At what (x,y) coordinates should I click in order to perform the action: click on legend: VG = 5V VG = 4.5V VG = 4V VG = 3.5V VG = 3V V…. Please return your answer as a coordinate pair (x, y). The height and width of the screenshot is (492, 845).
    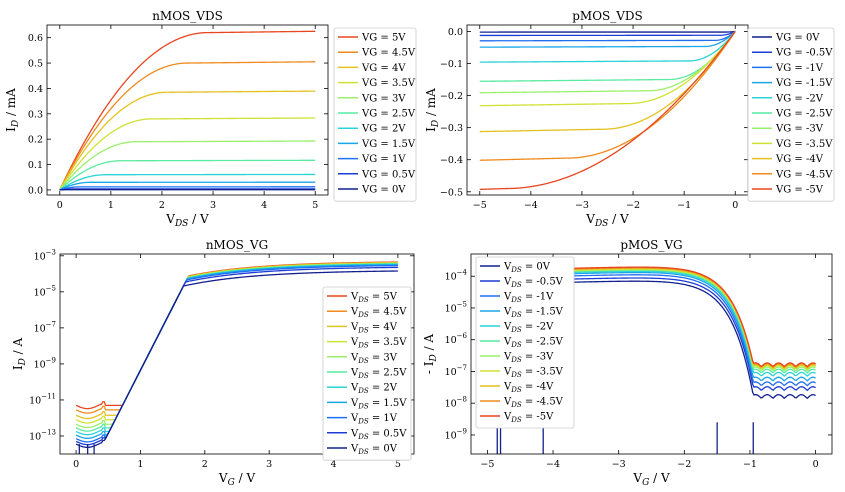
    Looking at the image, I should click on (375, 114).